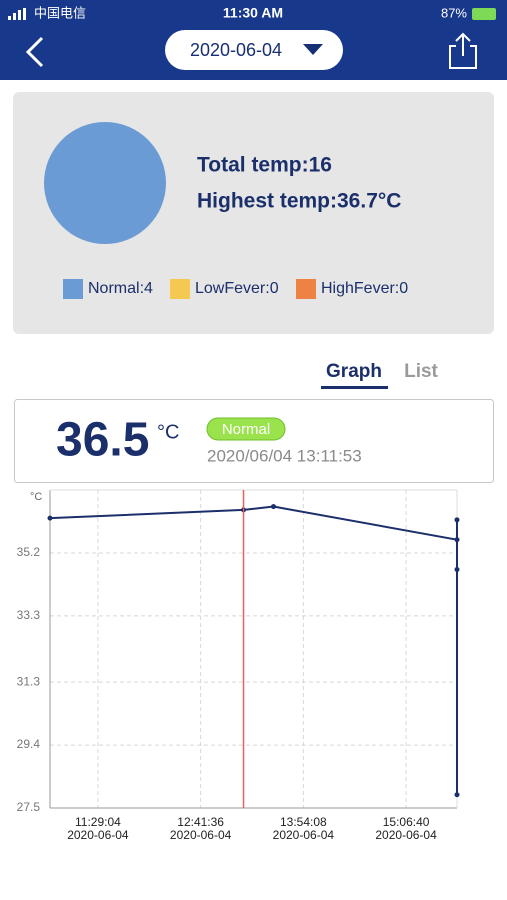 The image size is (507, 900). I want to click on x-tick-label: 12:41:36 2020-06-04, so click(200, 828).